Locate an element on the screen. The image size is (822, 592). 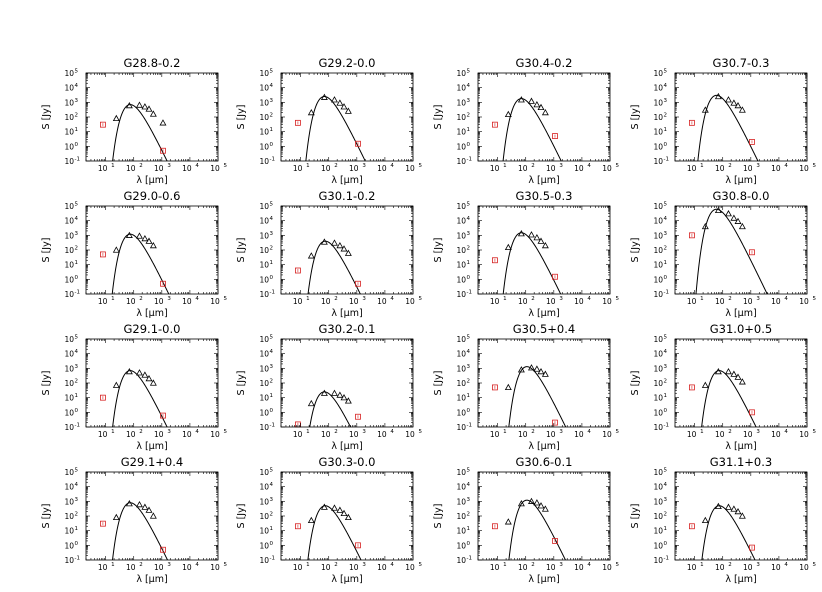
y-tick-exponent: 4 is located at coordinates (272, 86).